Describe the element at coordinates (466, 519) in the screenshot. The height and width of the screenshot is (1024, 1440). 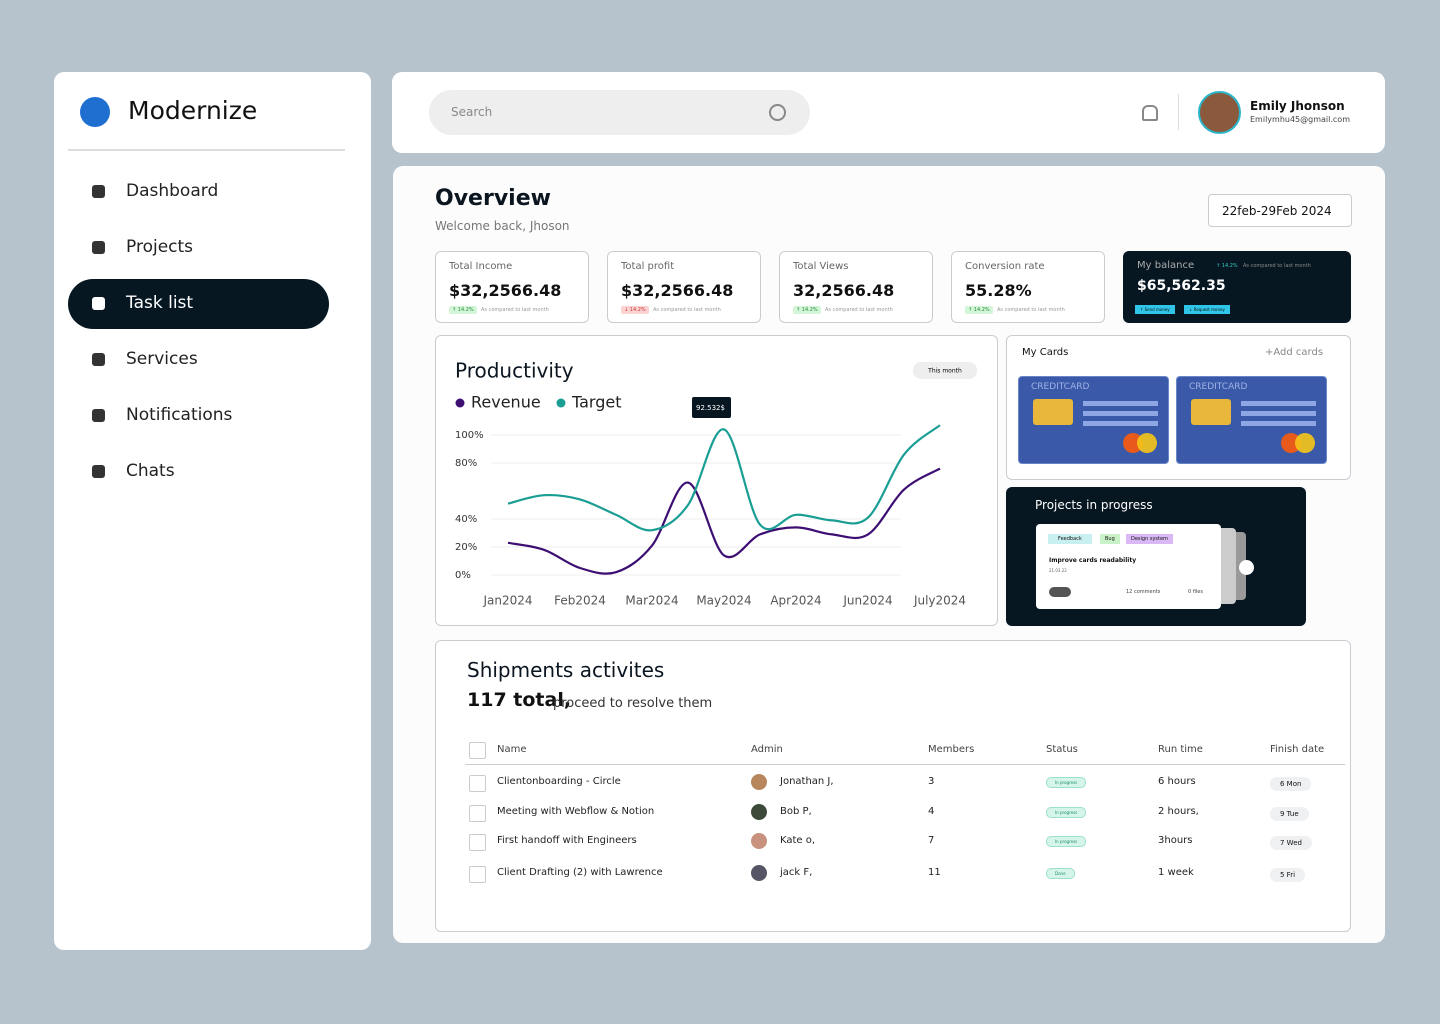
I see `y-tick-label: 40%` at that location.